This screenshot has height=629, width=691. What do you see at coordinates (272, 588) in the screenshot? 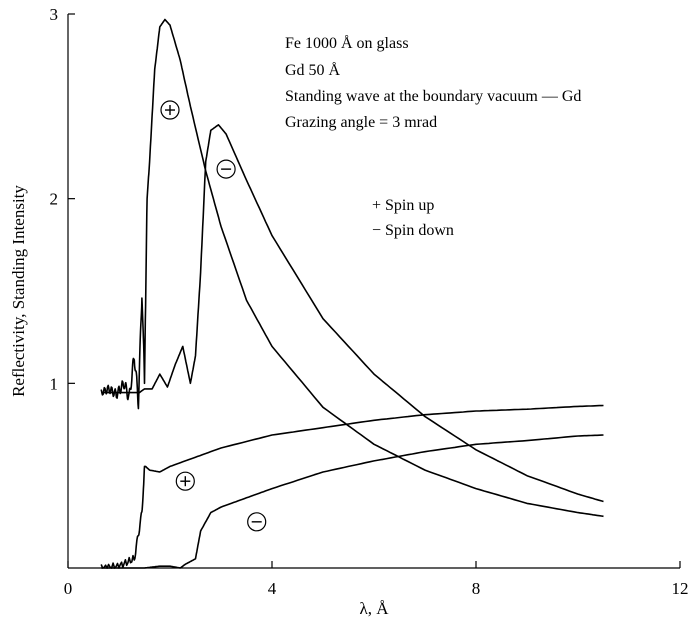
I see `x-tick-label-1: 4` at bounding box center [272, 588].